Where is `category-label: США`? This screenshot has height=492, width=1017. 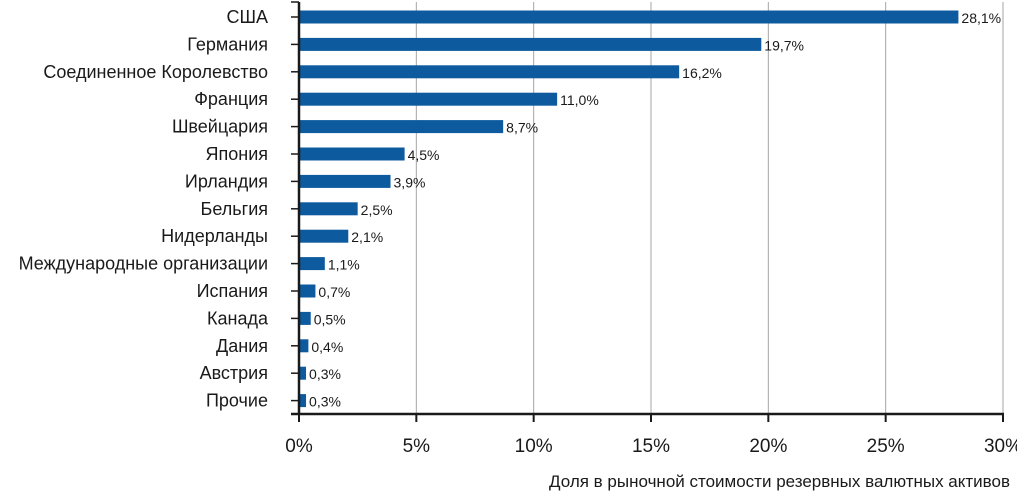
category-label: США is located at coordinates (247, 17).